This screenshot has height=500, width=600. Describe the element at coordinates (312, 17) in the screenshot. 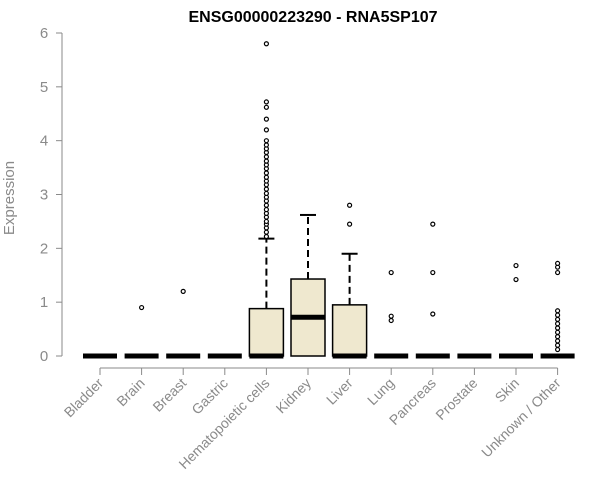

I see `chart-title: ENSG00000223290 - RNA5SP107` at that location.